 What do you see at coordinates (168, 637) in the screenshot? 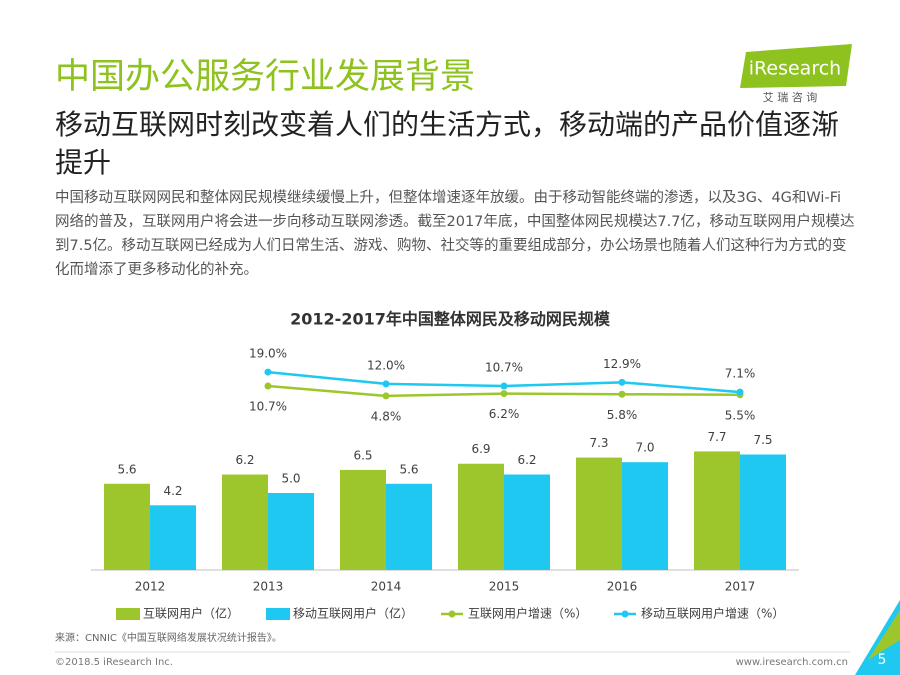
I see `source: 来源：CNNIC《中国互联网络发展状况统计报告》。` at bounding box center [168, 637].